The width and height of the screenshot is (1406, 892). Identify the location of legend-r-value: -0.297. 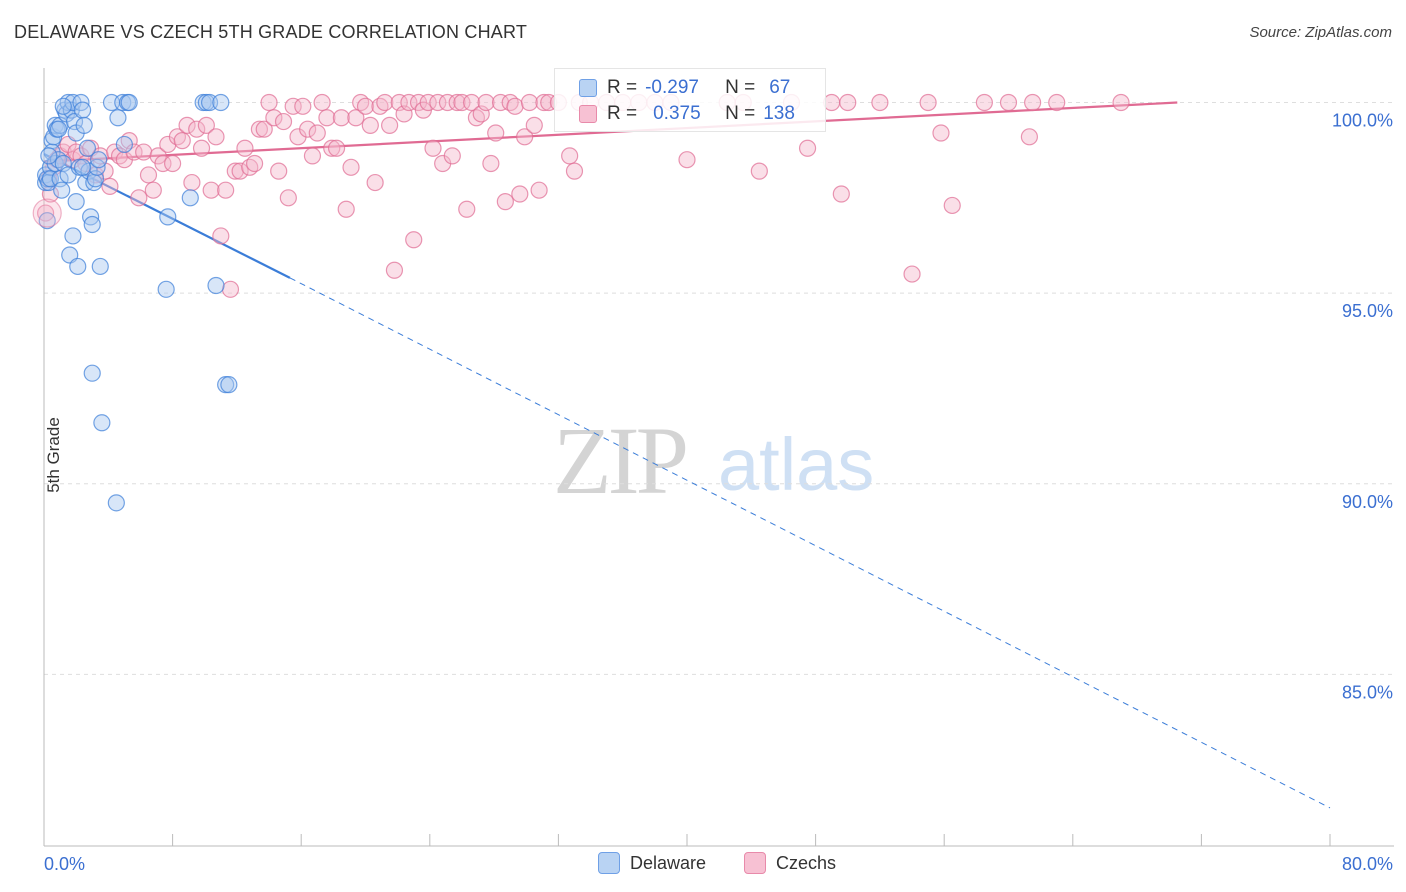
(672, 87).